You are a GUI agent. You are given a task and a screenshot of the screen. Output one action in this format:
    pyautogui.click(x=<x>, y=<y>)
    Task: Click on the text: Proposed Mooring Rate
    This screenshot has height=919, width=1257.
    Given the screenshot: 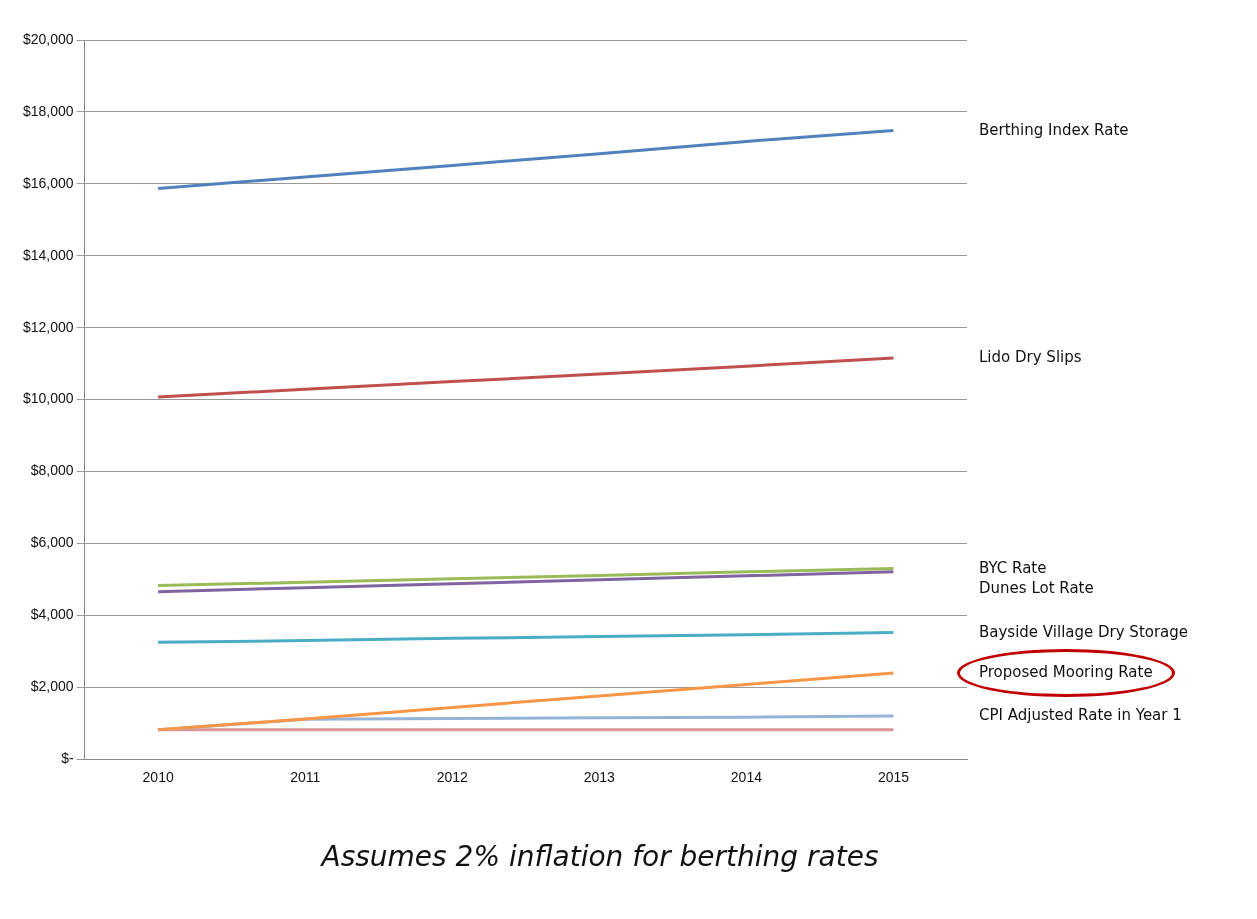 What is the action you would take?
    pyautogui.click(x=1066, y=671)
    